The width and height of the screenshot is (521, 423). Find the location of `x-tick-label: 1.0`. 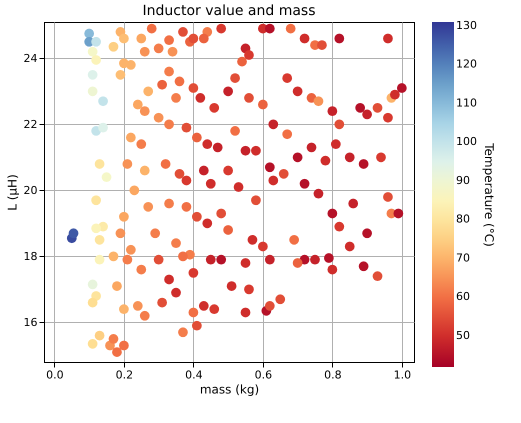

x-tick-label: 1.0 is located at coordinates (403, 375).